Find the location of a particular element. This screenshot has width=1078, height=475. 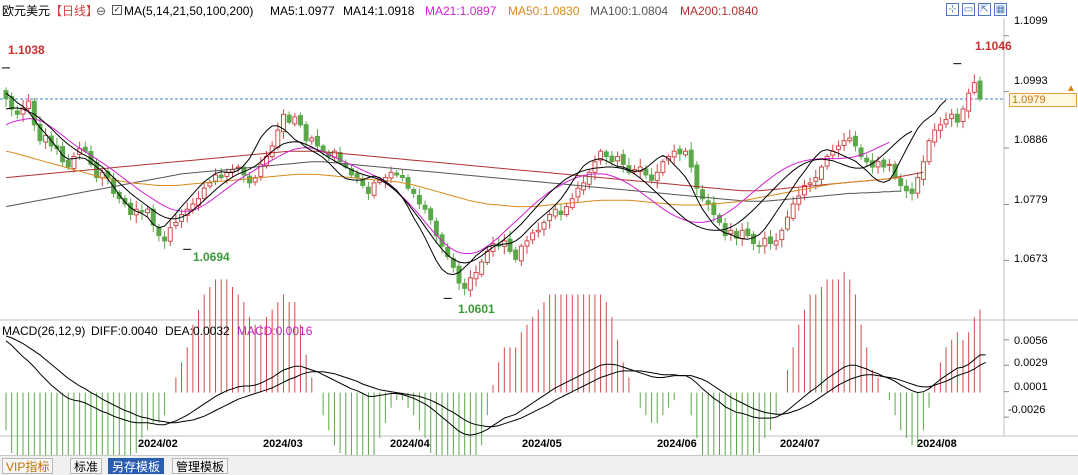

tab-manage-template: 管理模板 is located at coordinates (200, 466).